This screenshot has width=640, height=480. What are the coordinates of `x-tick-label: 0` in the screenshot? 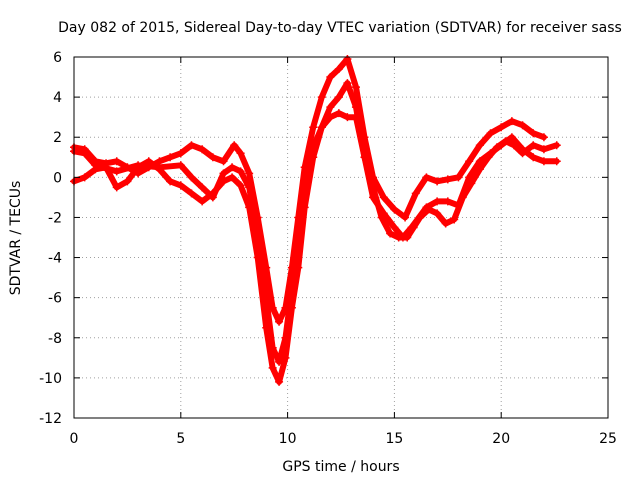 It's located at (74, 439).